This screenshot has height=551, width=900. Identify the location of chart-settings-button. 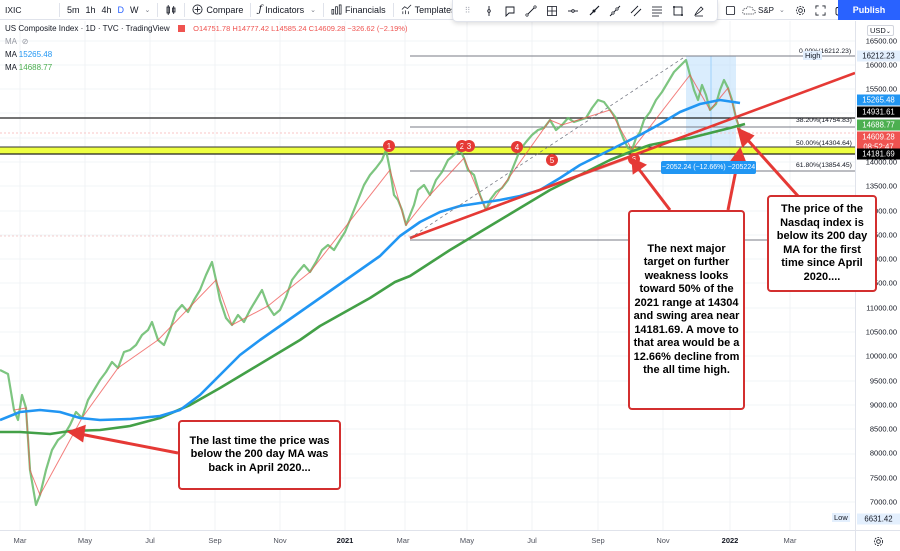
(877, 540).